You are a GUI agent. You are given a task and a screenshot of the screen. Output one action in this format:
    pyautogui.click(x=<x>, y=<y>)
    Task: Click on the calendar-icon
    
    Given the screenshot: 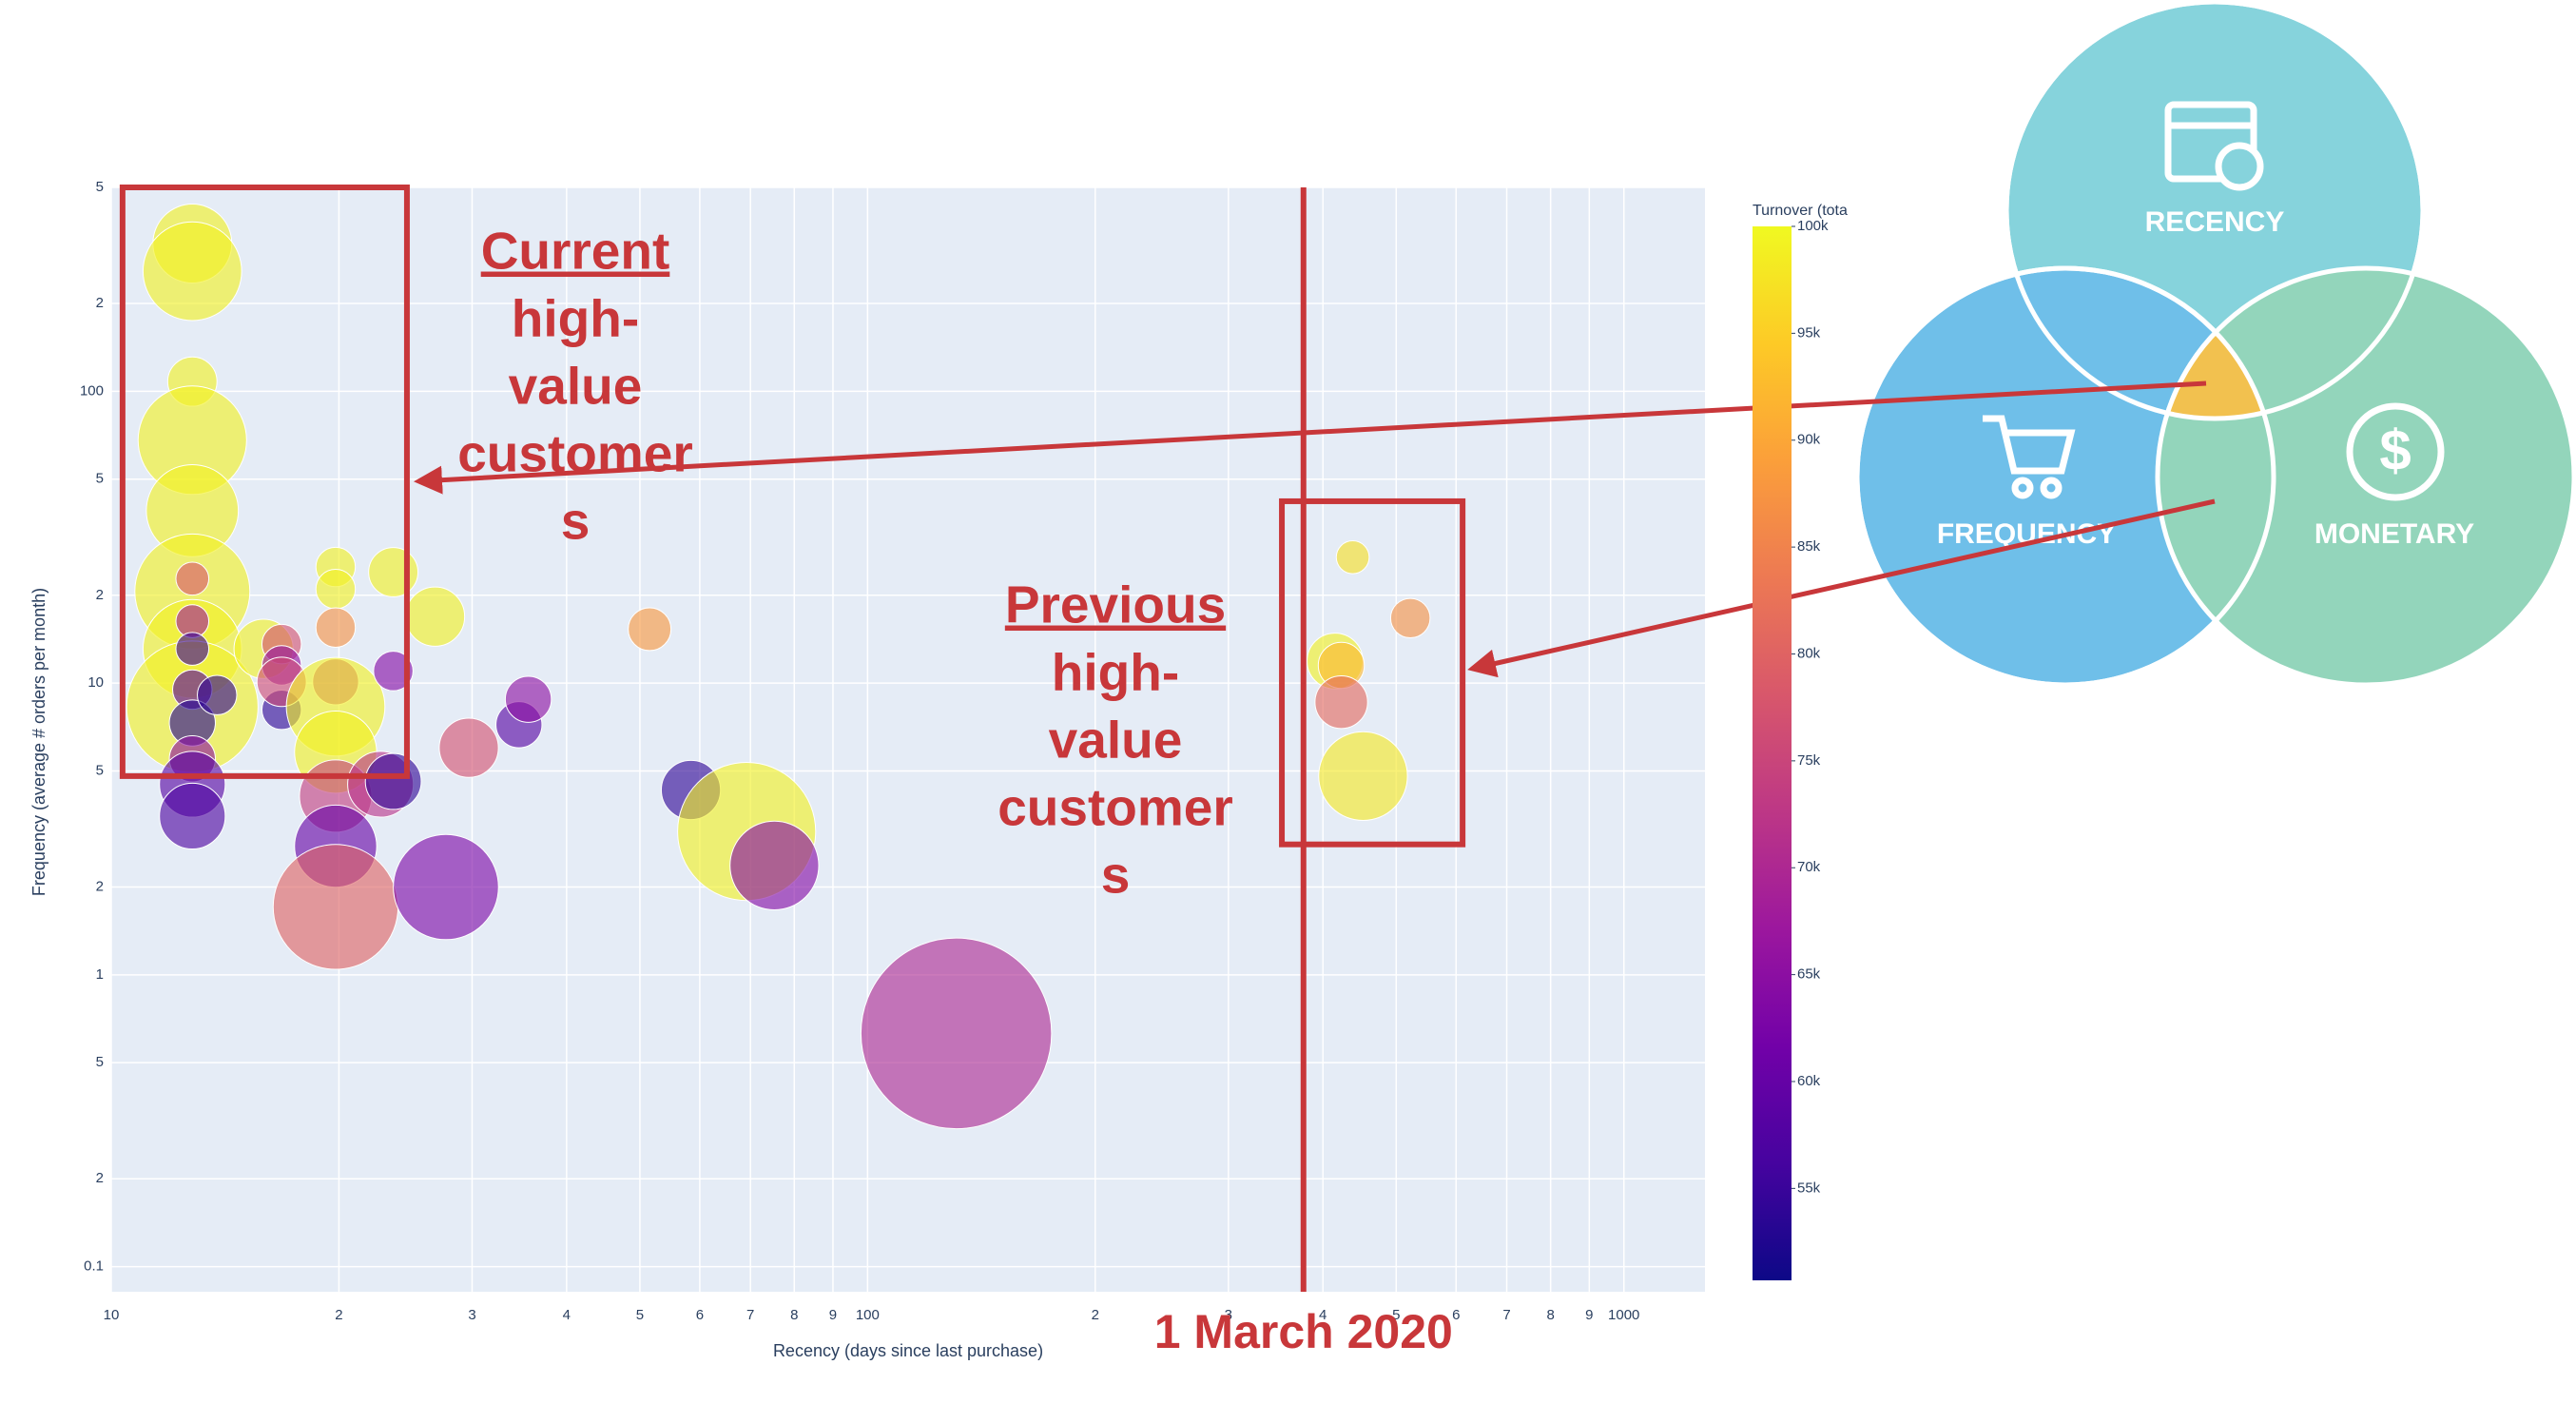 What is the action you would take?
    pyautogui.click(x=2214, y=146)
    